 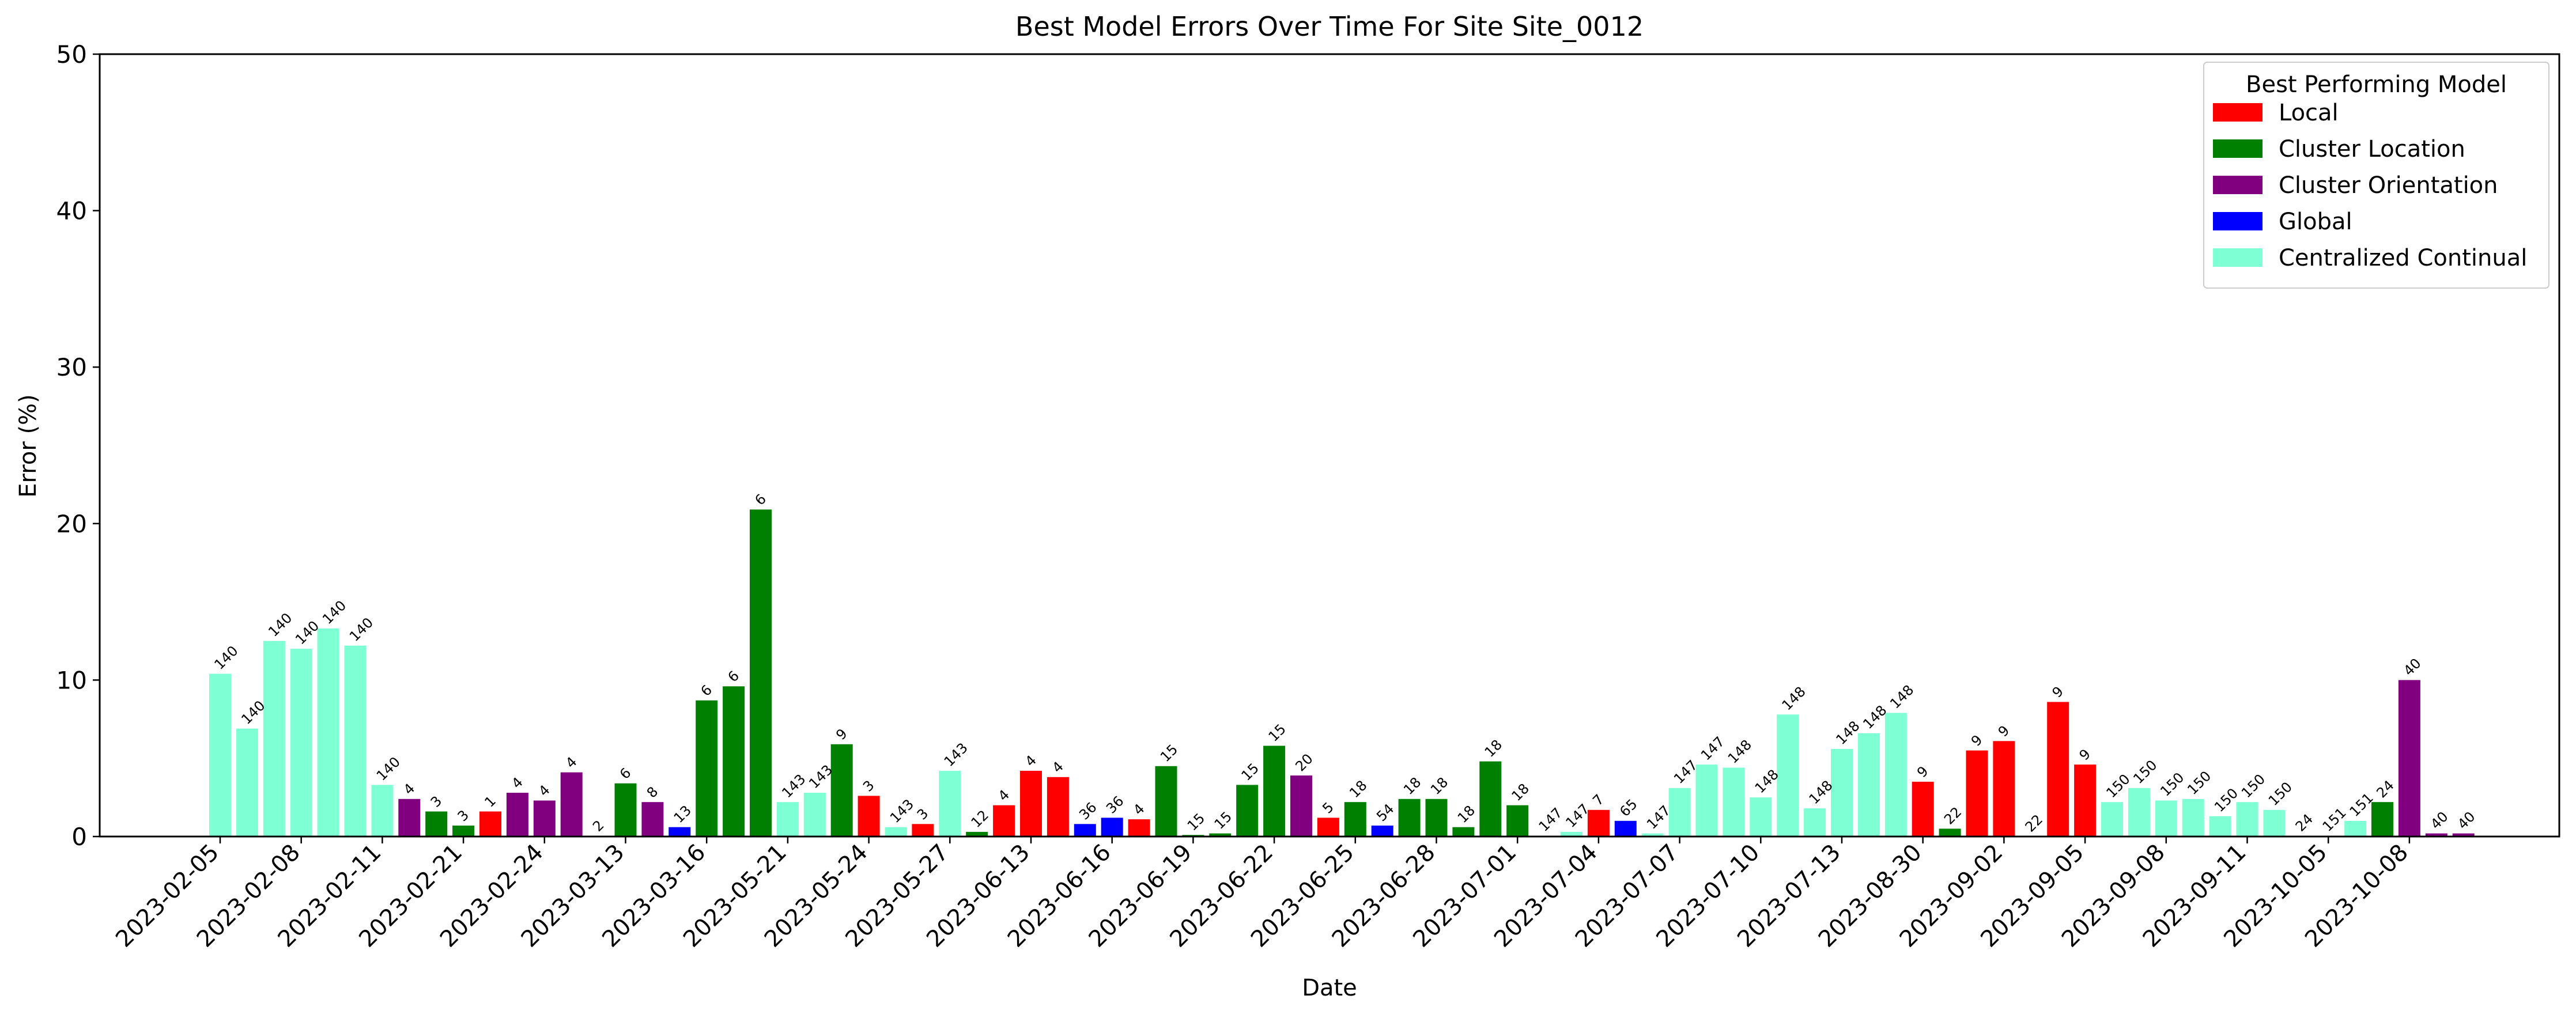 I want to click on legend-label: Cluster Location, so click(x=2372, y=149).